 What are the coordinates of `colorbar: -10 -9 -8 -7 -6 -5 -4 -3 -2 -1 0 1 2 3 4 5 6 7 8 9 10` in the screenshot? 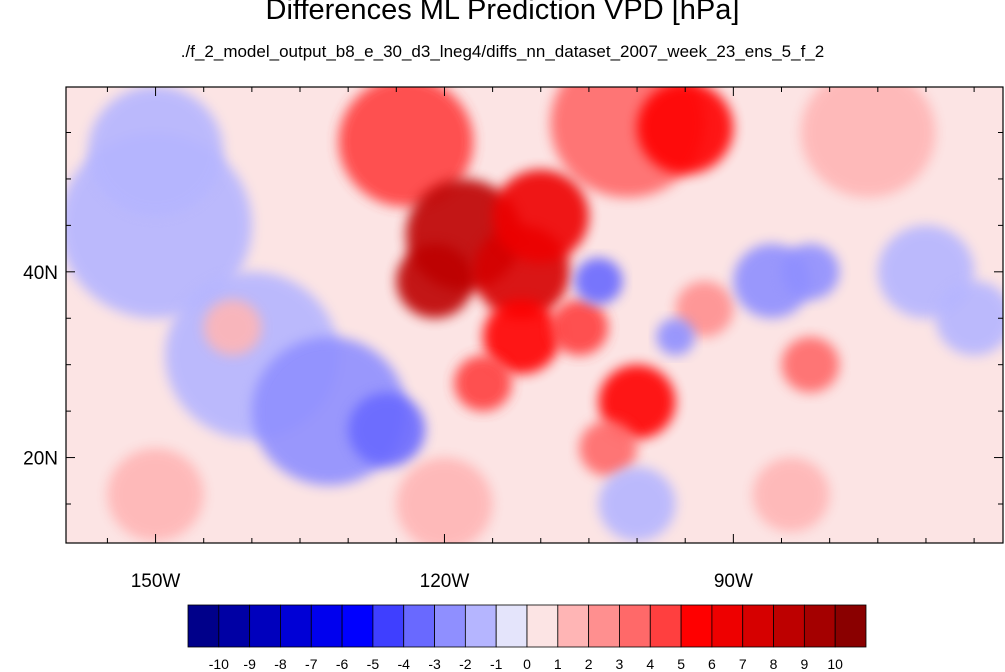 It's located at (527, 638).